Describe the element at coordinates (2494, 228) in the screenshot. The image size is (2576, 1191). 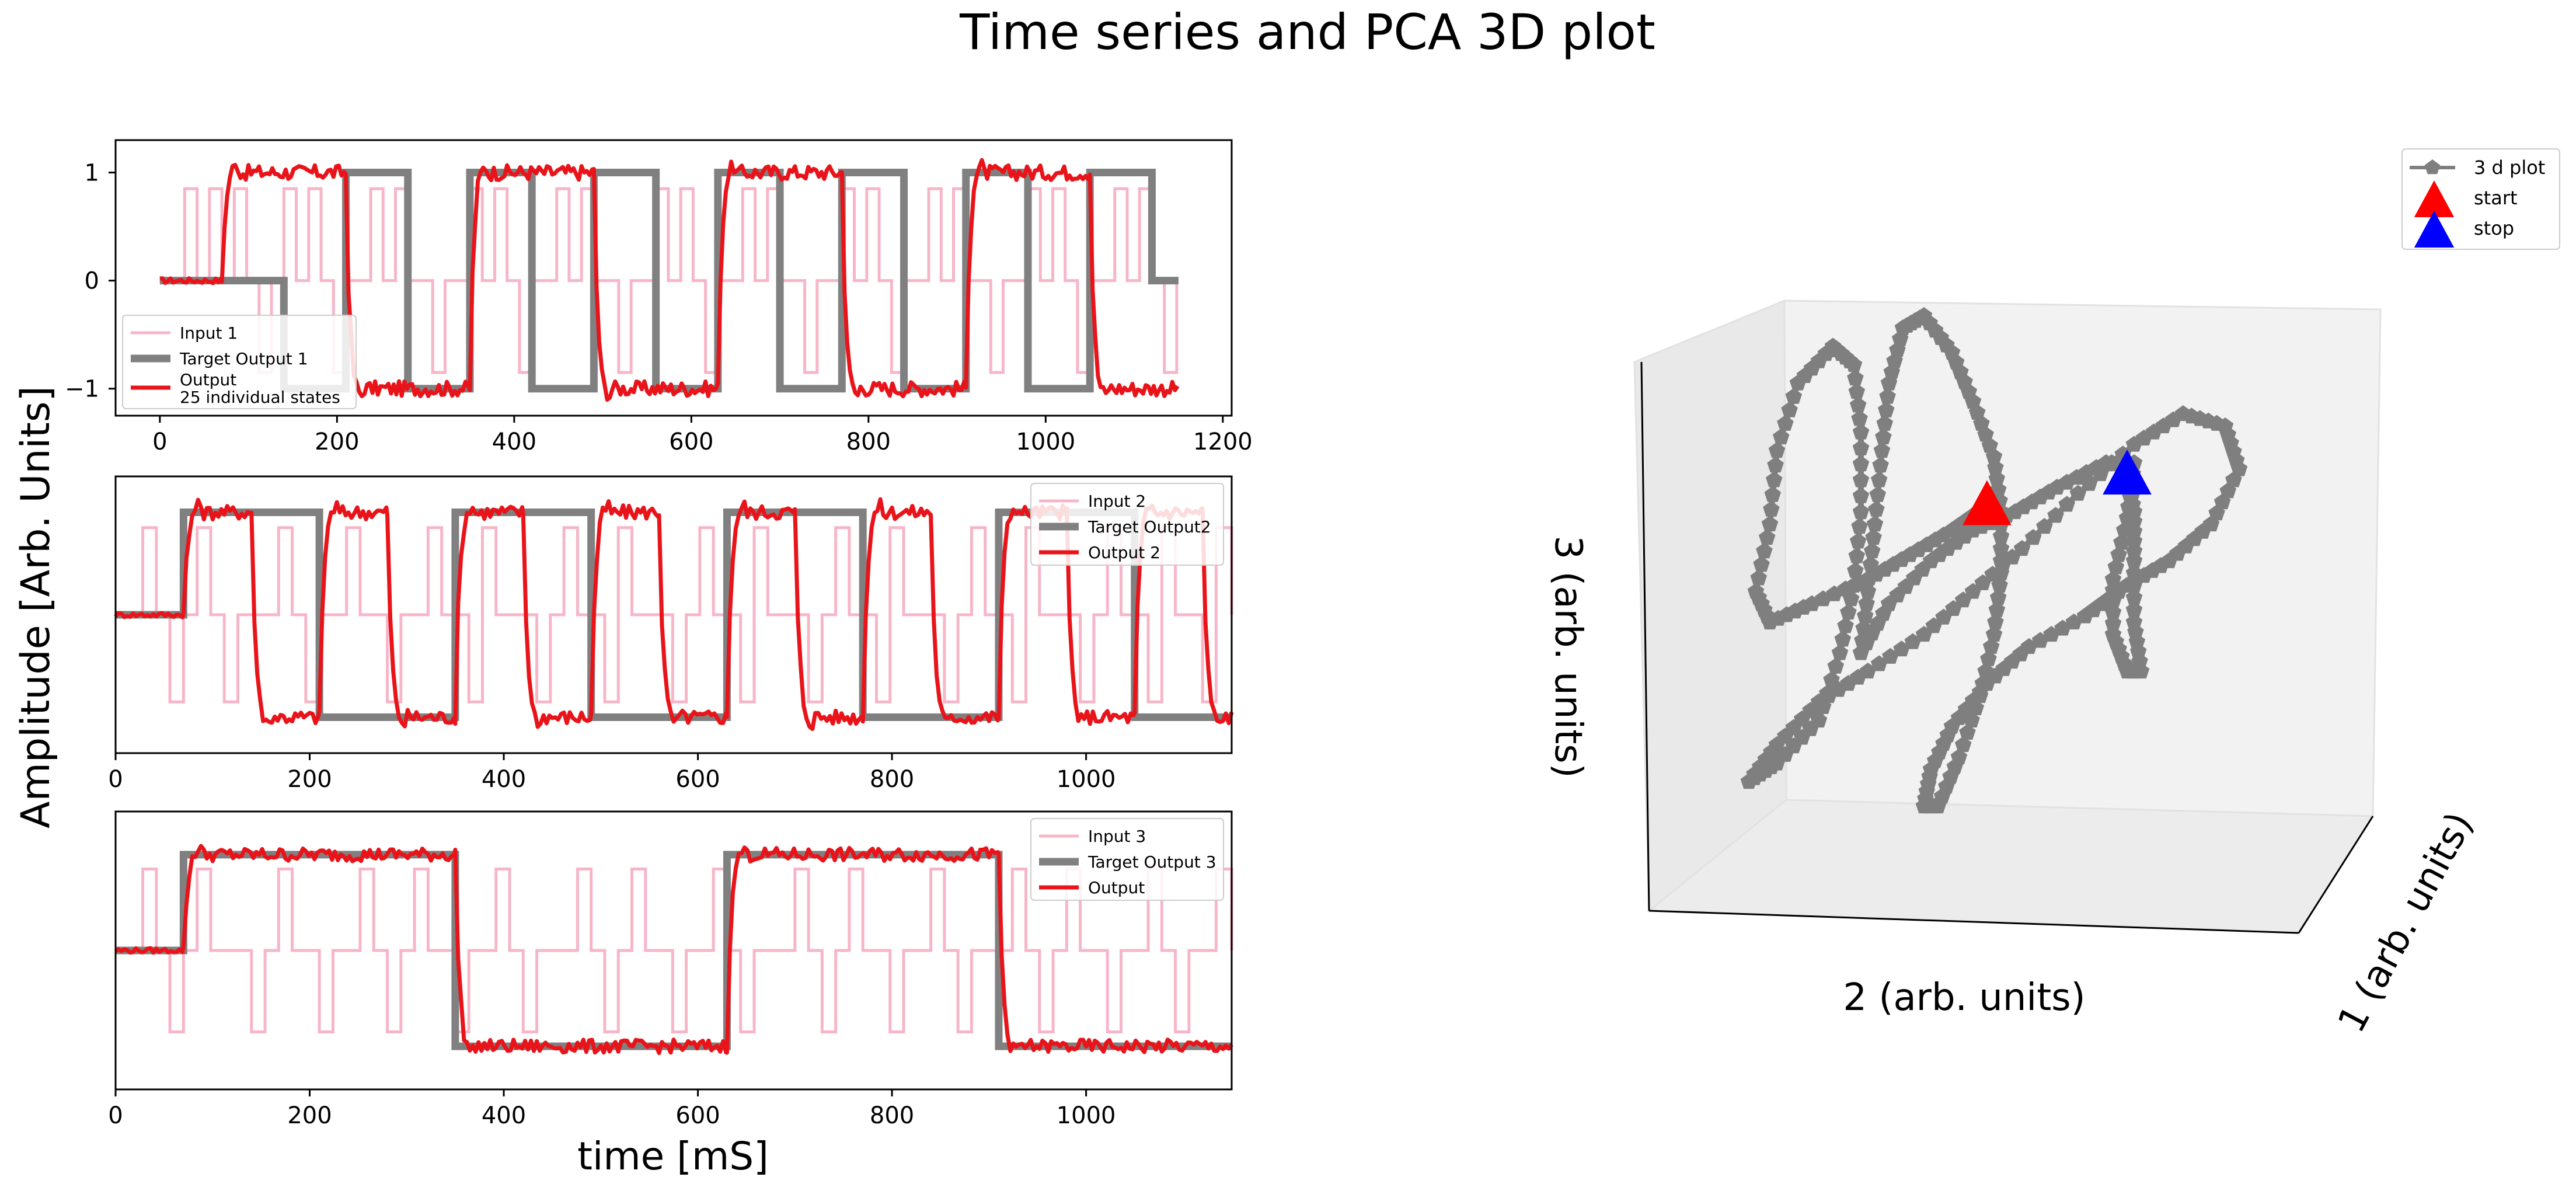
I see `pca-legend-label: stop` at that location.